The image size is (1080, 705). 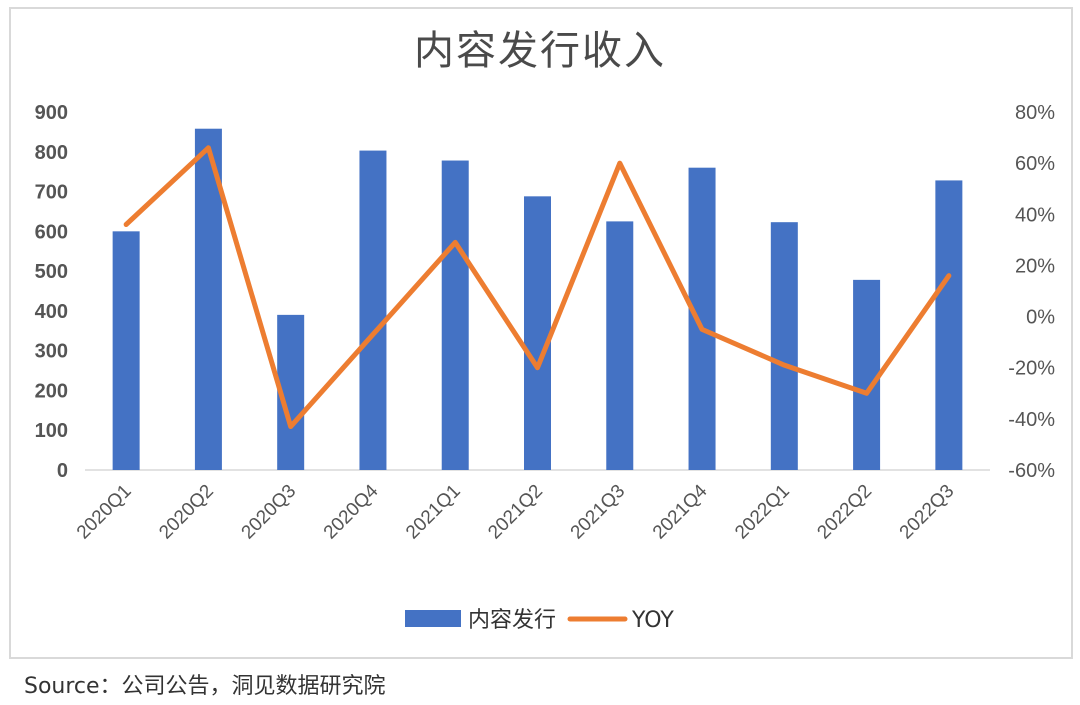 I want to click on y-tick-label: 400, so click(x=51, y=312).